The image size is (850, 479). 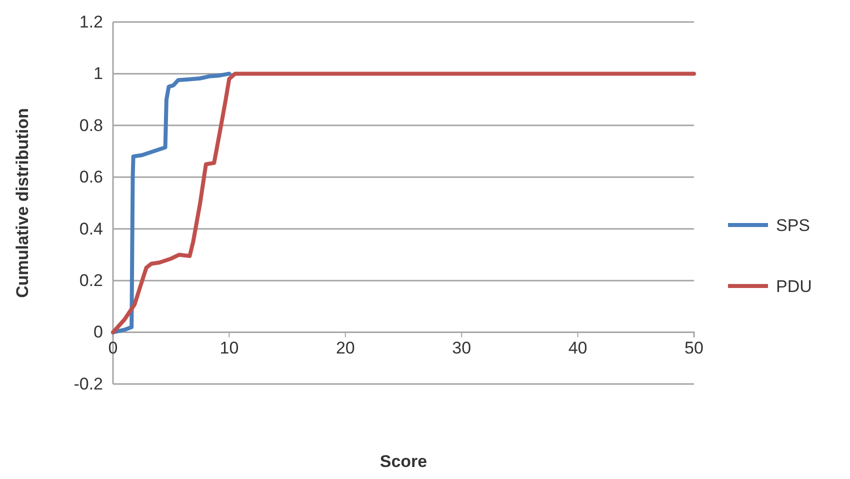 What do you see at coordinates (91, 177) in the screenshot?
I see `y-tick-label: 0.6` at bounding box center [91, 177].